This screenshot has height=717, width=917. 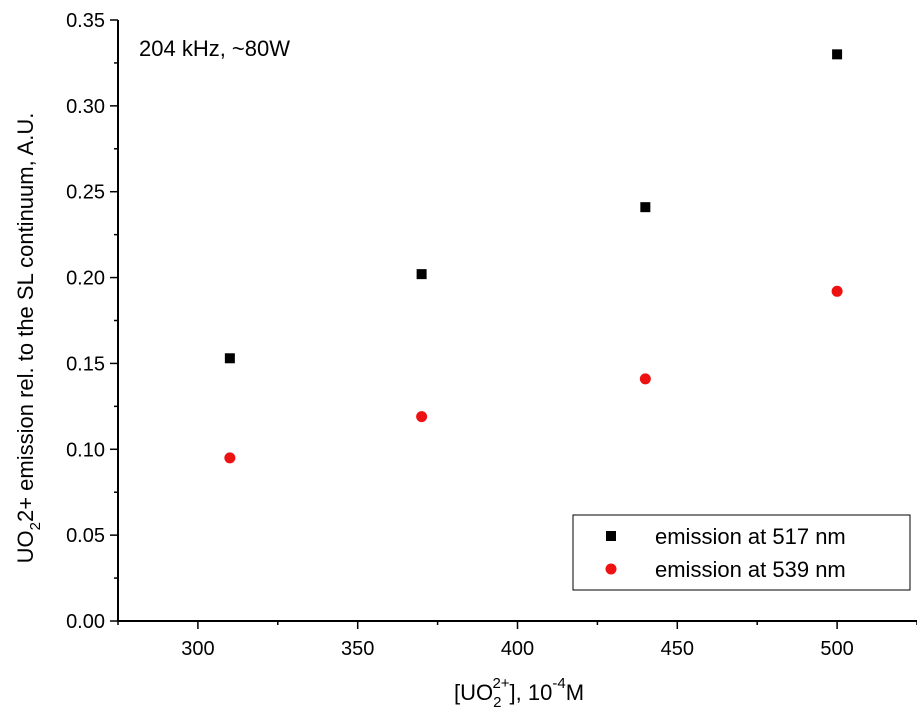 I want to click on legend-label-539: emission at 539 nm, so click(x=750, y=569).